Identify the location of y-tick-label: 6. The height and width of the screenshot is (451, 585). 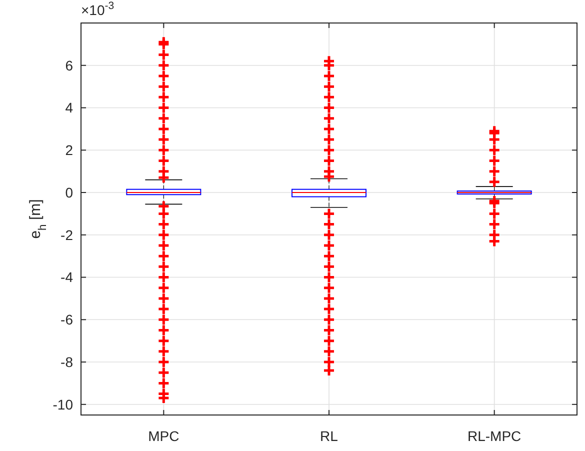
(69, 65).